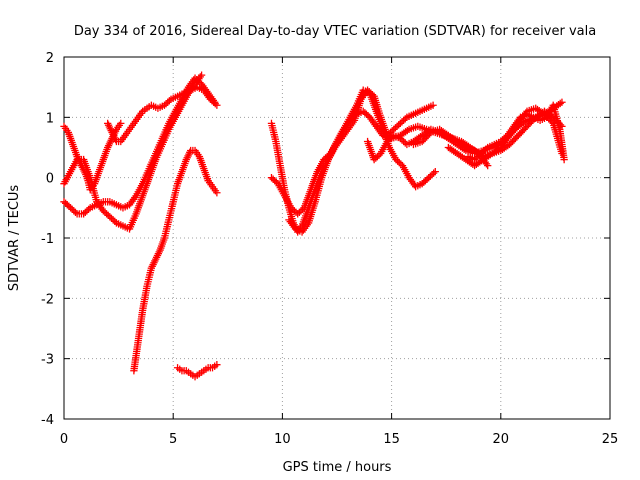 The height and width of the screenshot is (480, 640). Describe the element at coordinates (50, 58) in the screenshot. I see `y-tick-label: 2` at that location.